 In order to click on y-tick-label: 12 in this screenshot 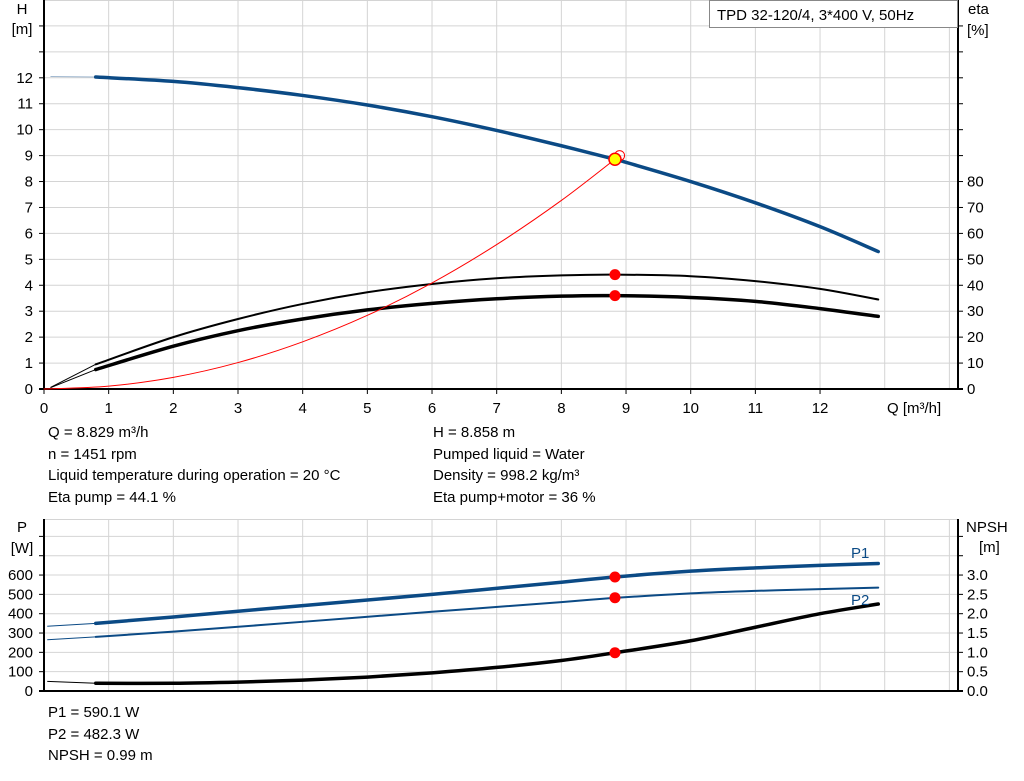, I will do `click(24, 78)`.